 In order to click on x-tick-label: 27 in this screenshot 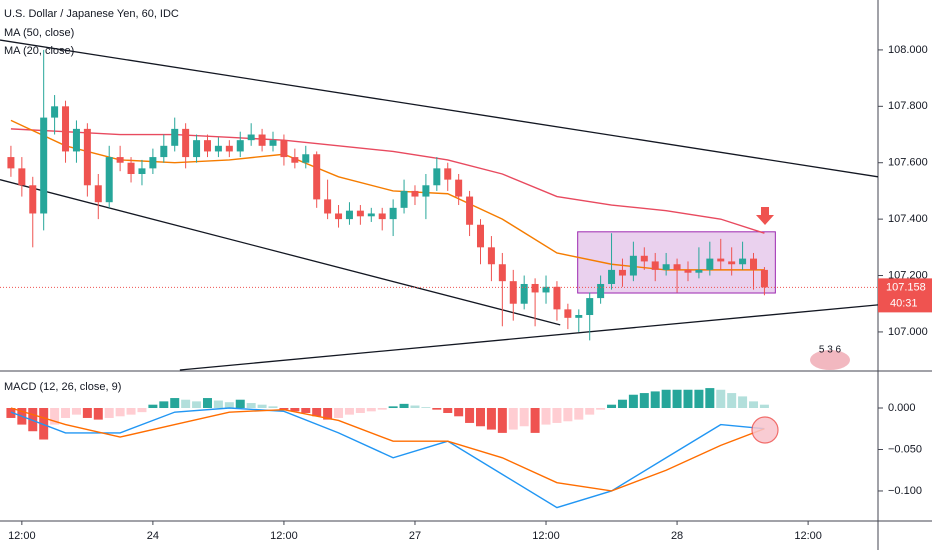, I will do `click(415, 536)`.